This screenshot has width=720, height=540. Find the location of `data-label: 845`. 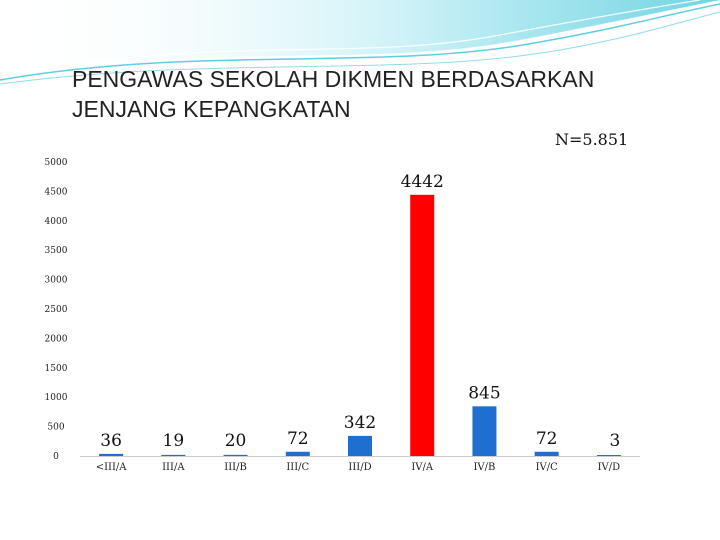

data-label: 845 is located at coordinates (484, 393).